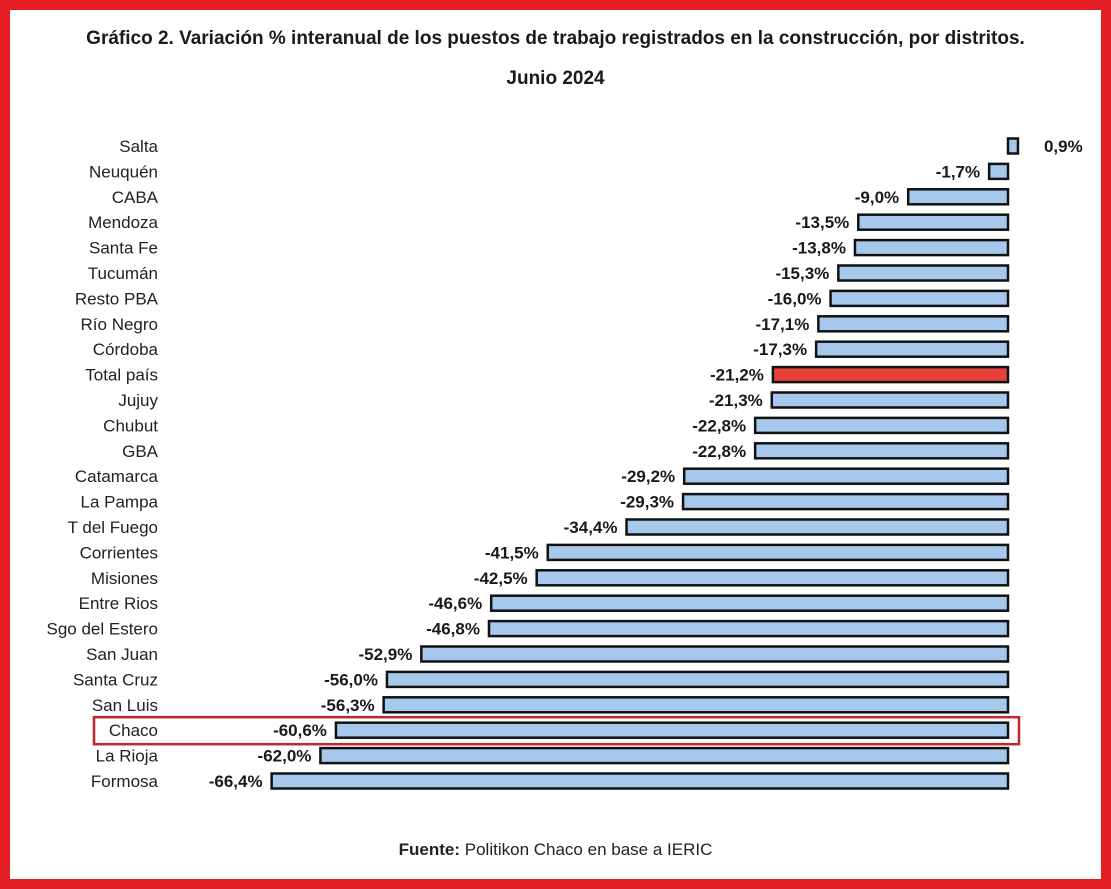 The height and width of the screenshot is (889, 1111). I want to click on category-label-neuquen: Neuquén, so click(123, 171).